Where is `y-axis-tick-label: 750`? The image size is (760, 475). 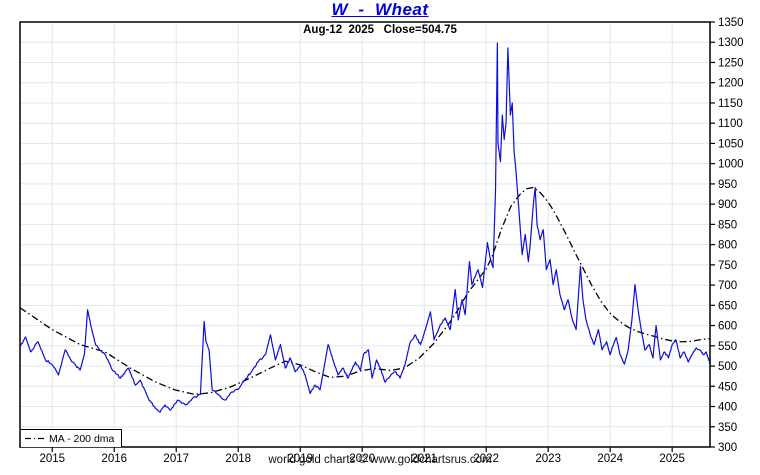
y-axis-tick-label: 750 is located at coordinates (727, 266).